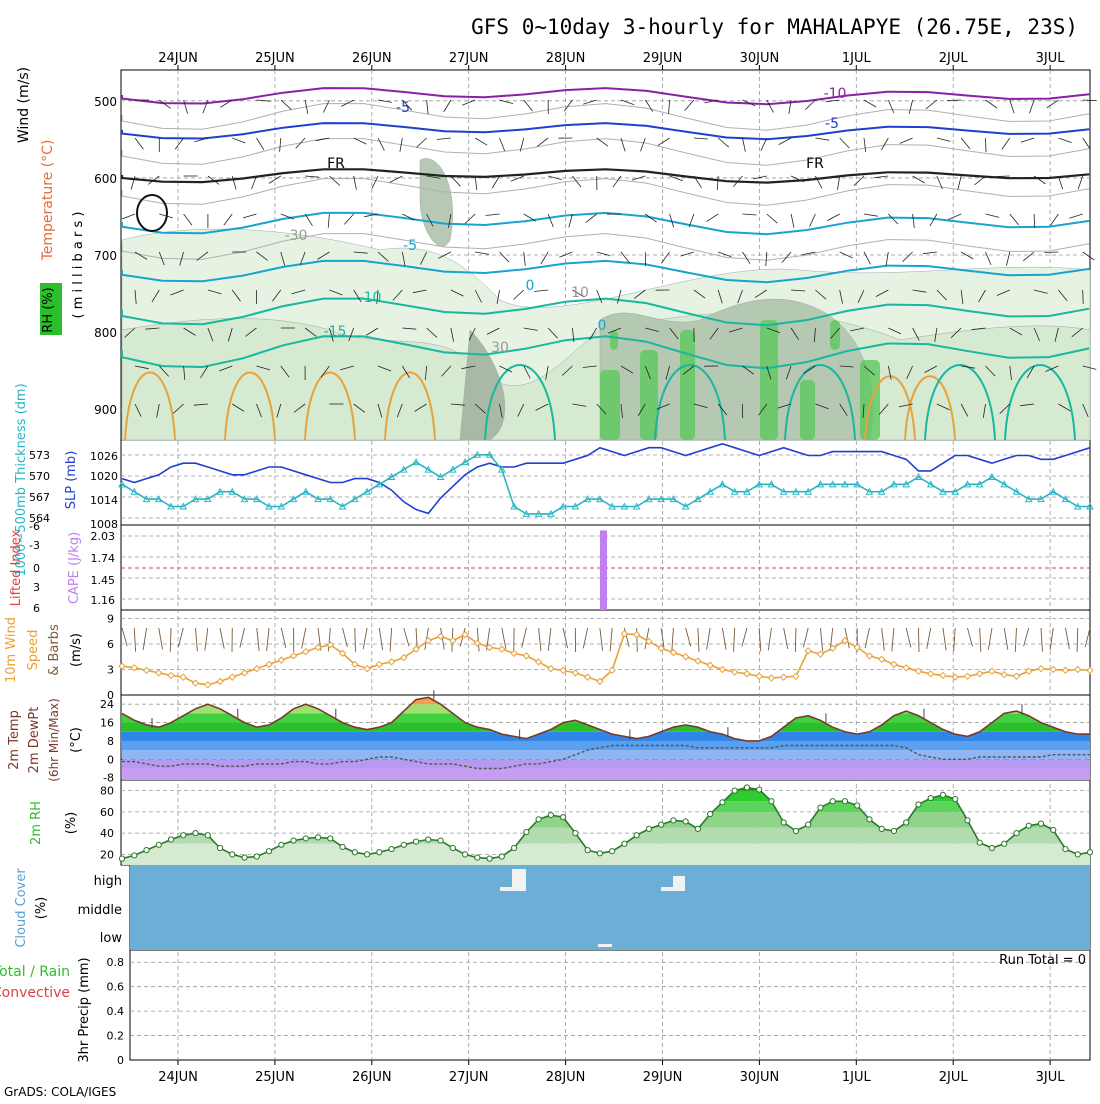 The width and height of the screenshot is (1100, 1104). What do you see at coordinates (104, 476) in the screenshot?
I see `slp-tick: 1020` at bounding box center [104, 476].